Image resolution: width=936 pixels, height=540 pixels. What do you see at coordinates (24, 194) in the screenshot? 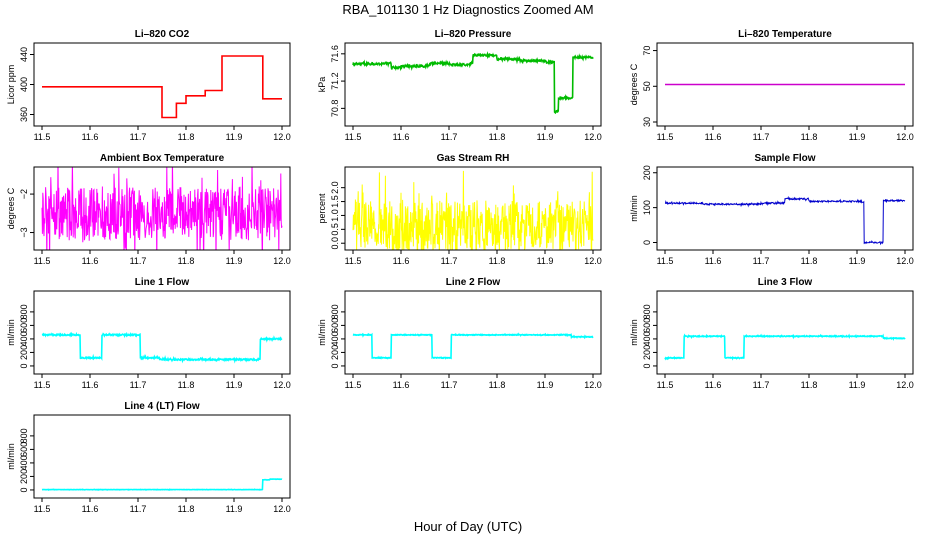
I see `y-tick-label: −2` at bounding box center [24, 194].